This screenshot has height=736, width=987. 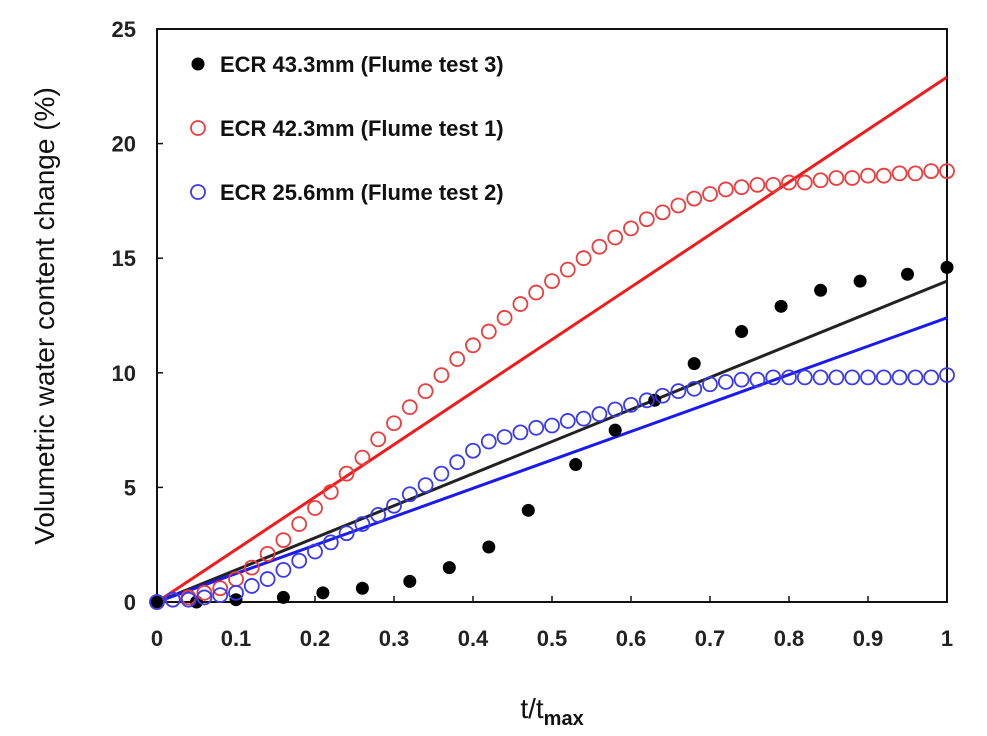 What do you see at coordinates (552, 638) in the screenshot?
I see `x-tick-label: 0.5` at bounding box center [552, 638].